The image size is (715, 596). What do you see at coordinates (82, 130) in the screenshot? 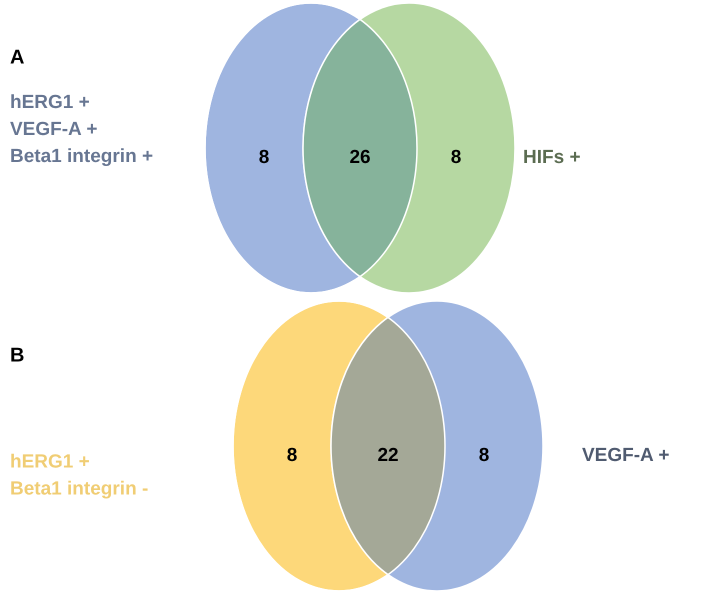
I see `text: hERG1 + VEGF-A + Beta1 integrin +` at bounding box center [82, 130].